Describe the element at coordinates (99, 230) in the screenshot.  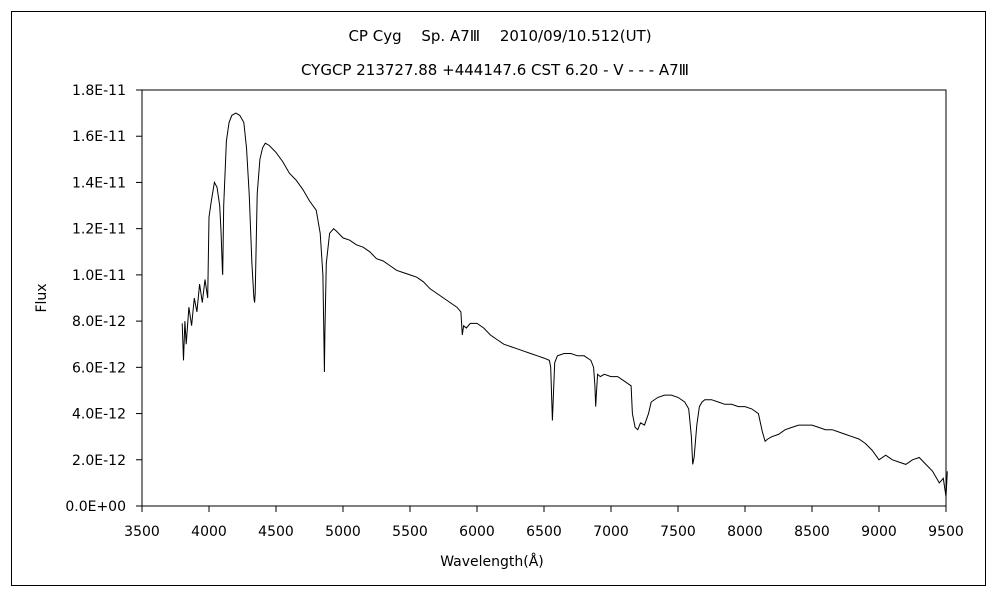
I see `y-tick-label: 1.2E-11` at that location.